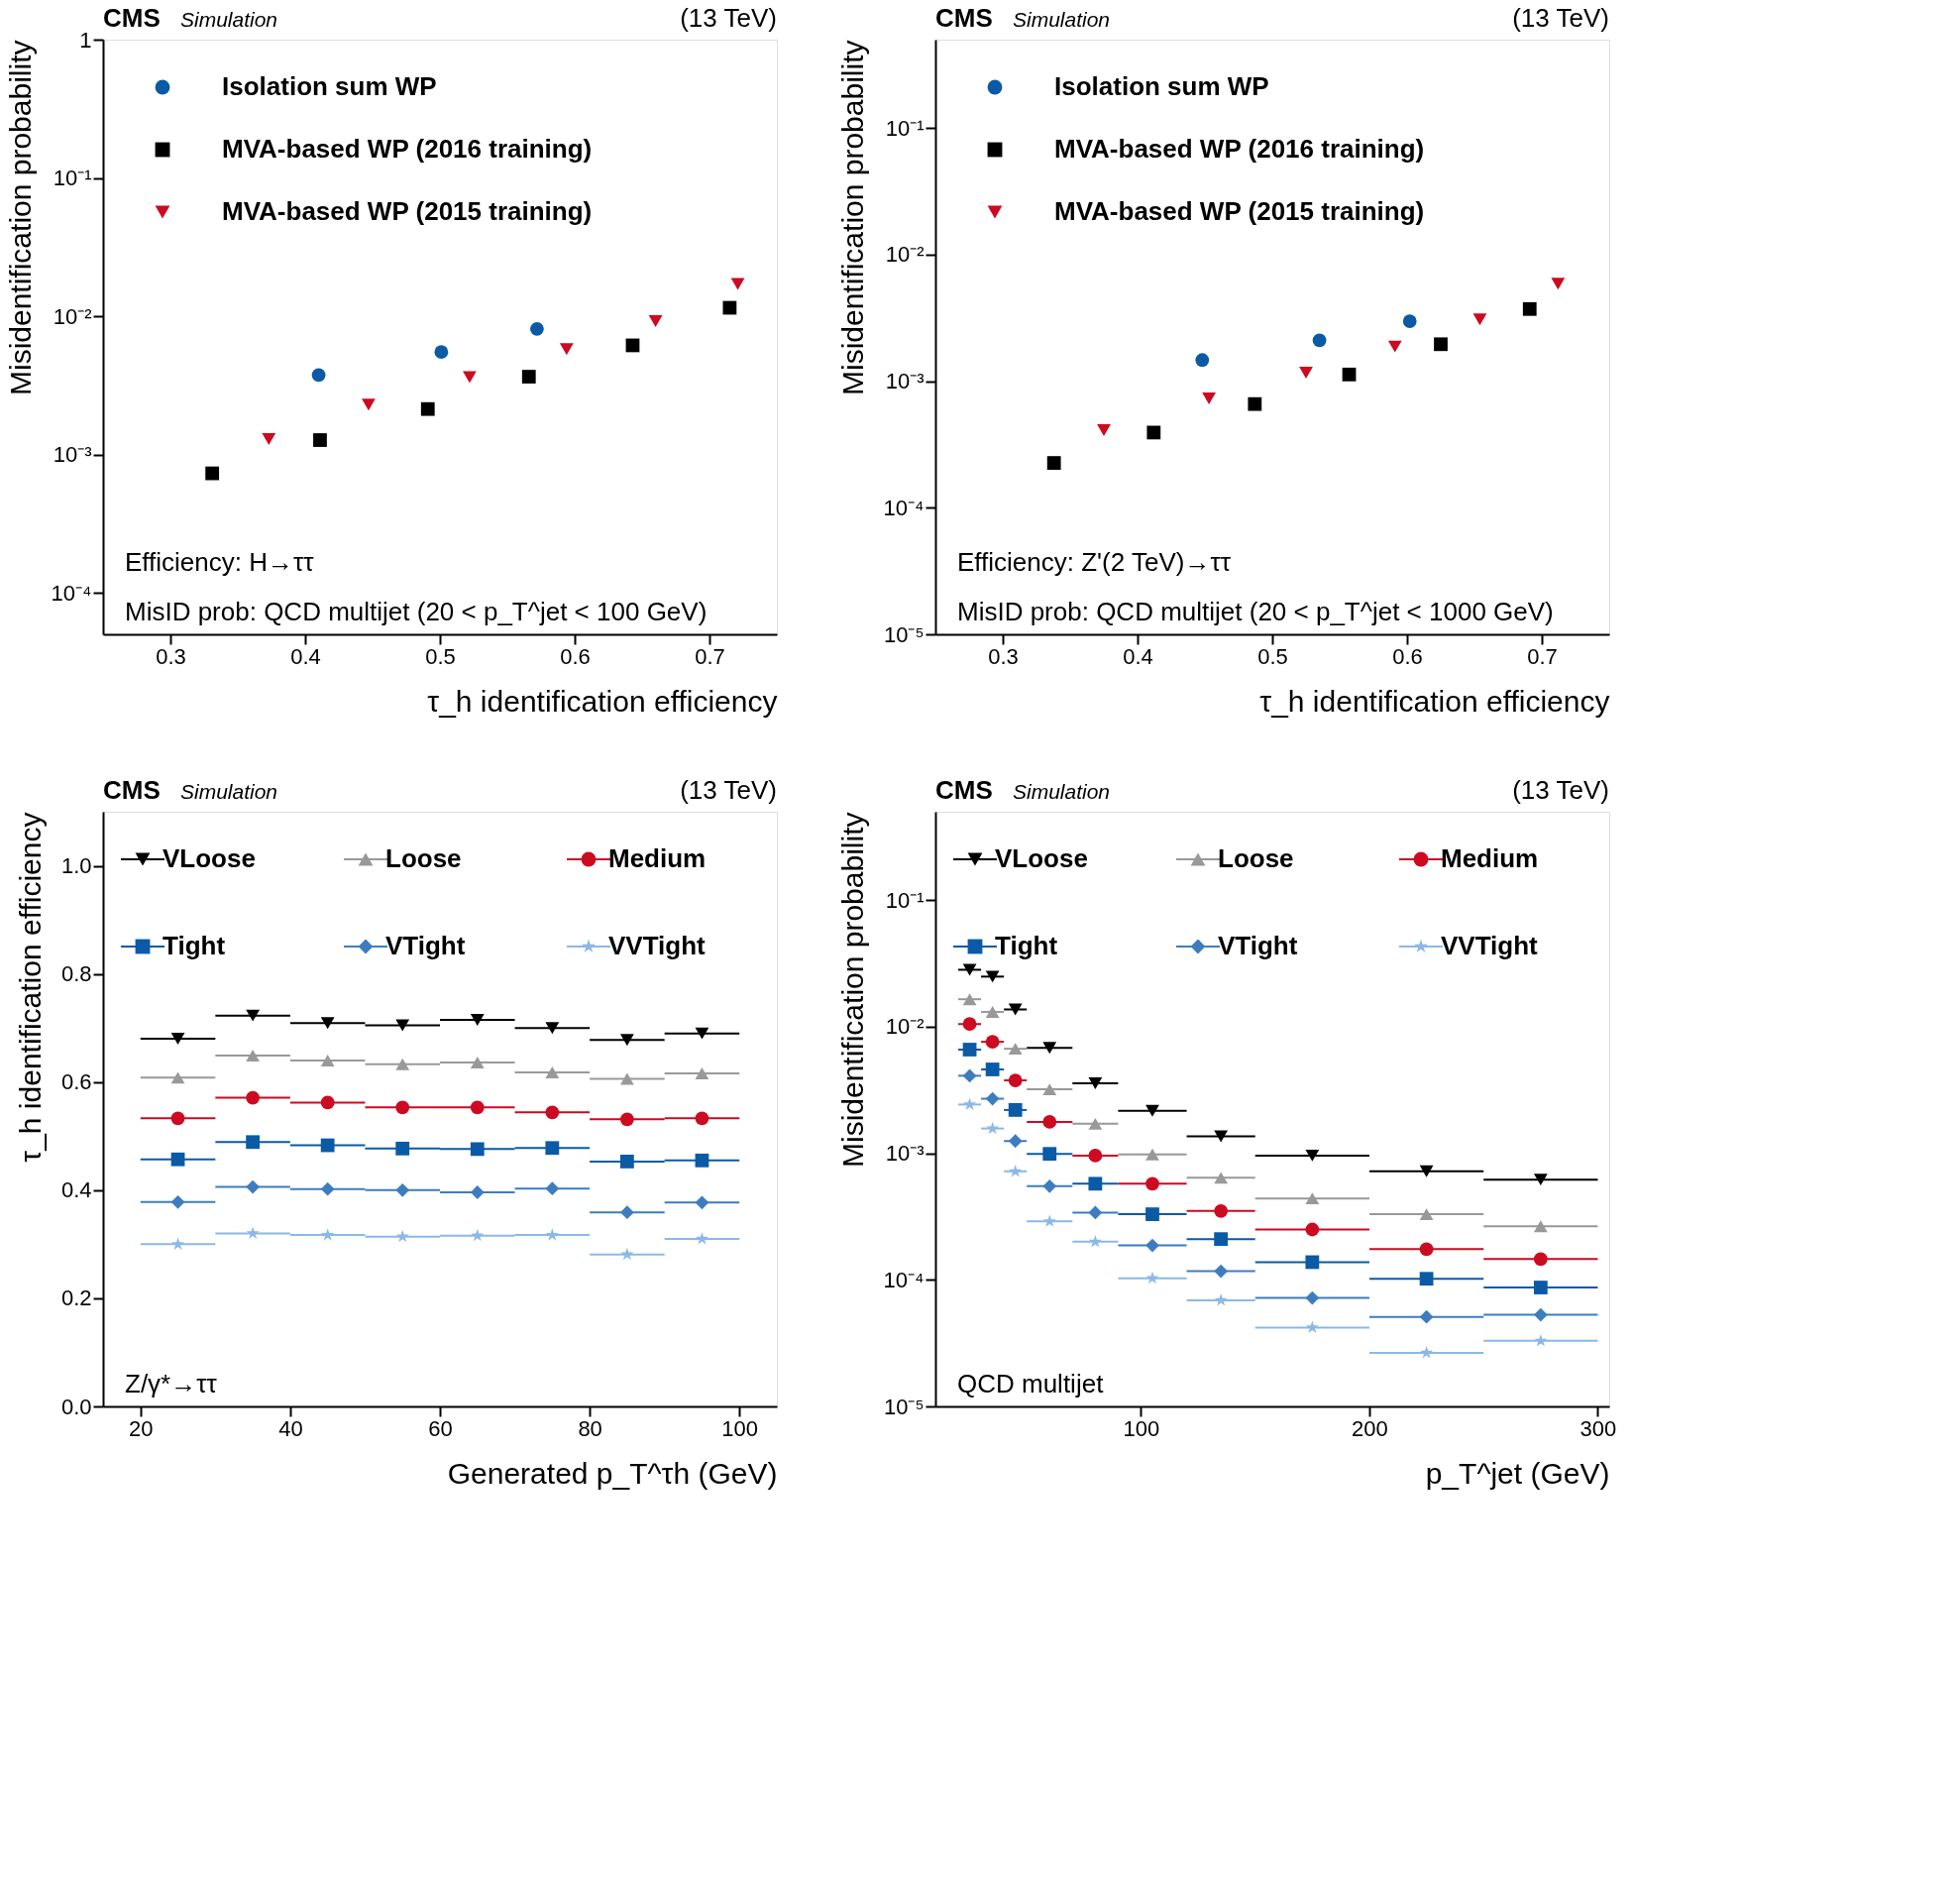 The image size is (1960, 1900). Describe the element at coordinates (76, 1082) in the screenshot. I see `y-tick-label: 0.6` at that location.